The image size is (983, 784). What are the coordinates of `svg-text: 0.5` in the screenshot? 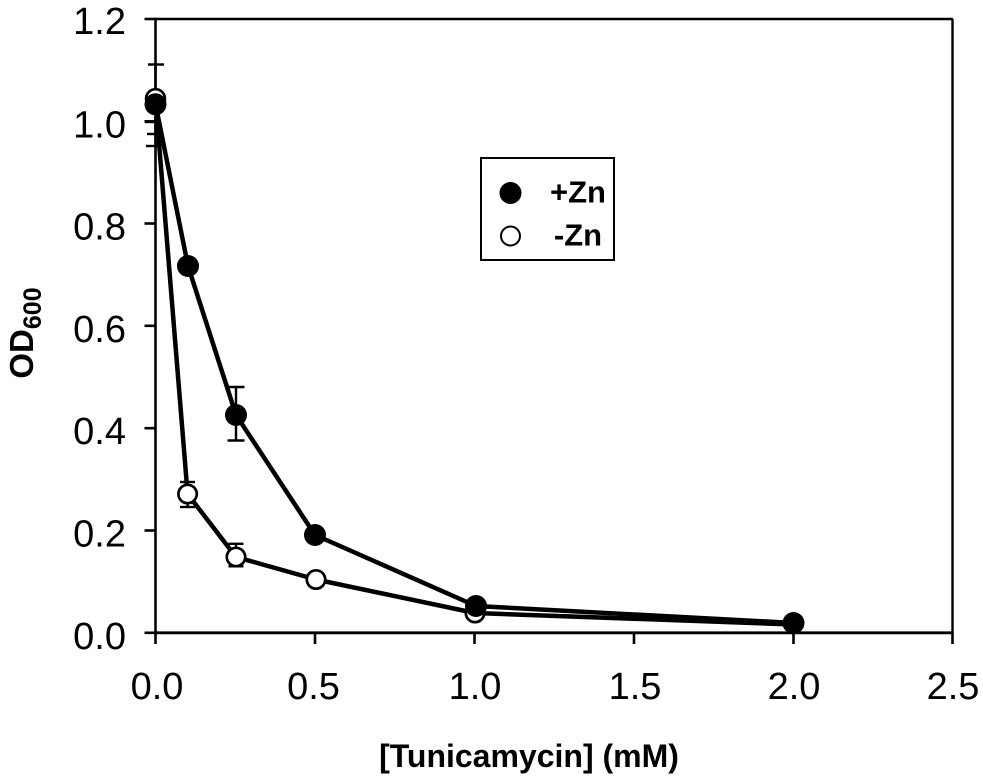 It's located at (313, 687).